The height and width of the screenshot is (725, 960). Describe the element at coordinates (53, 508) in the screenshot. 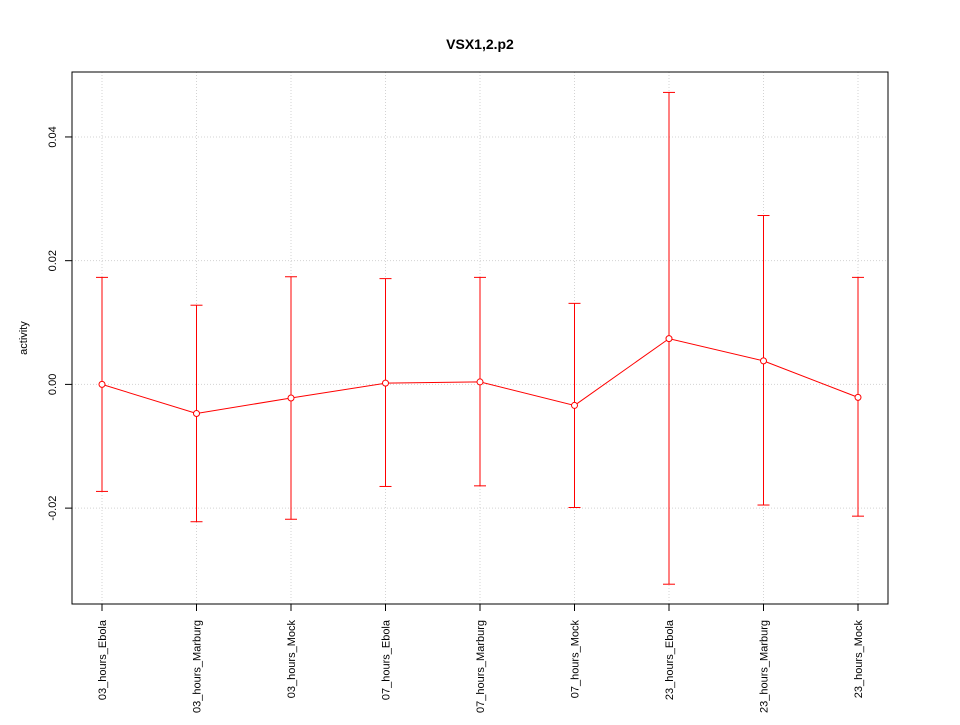

I see `y-tick-label: -0.02` at that location.